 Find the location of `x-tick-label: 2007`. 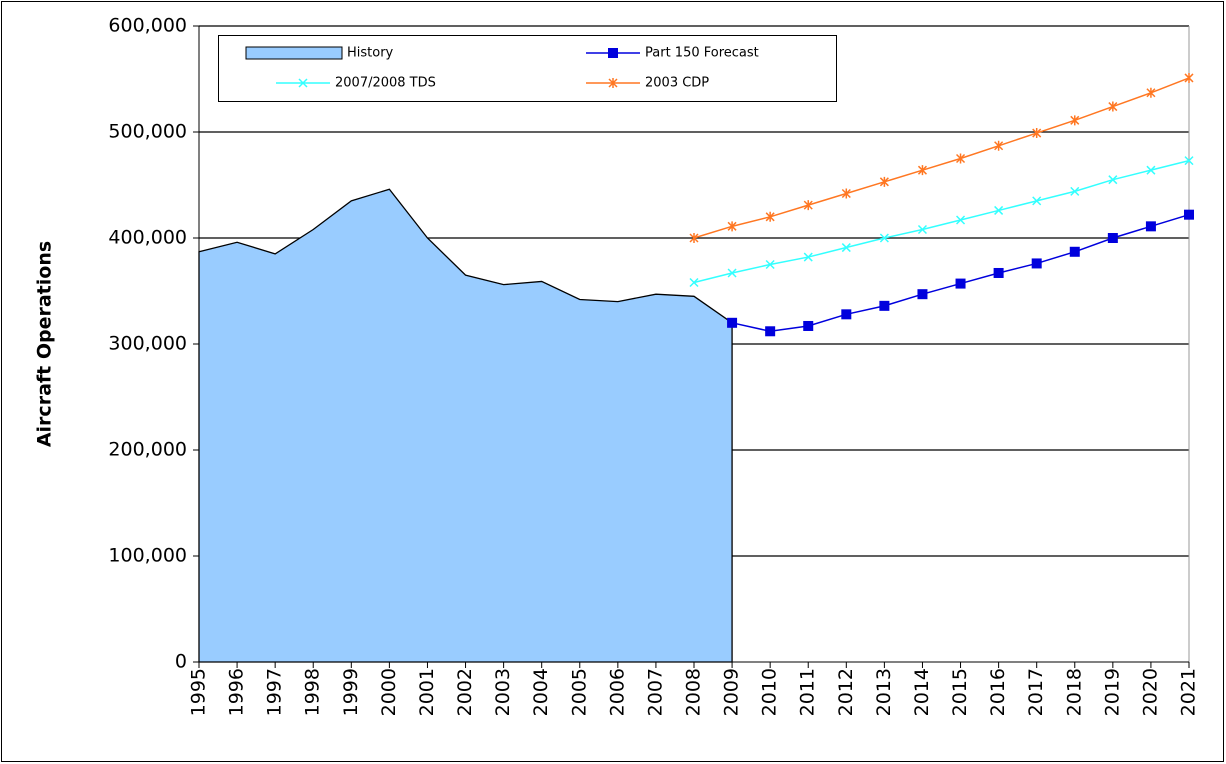

x-tick-label: 2007 is located at coordinates (655, 692).